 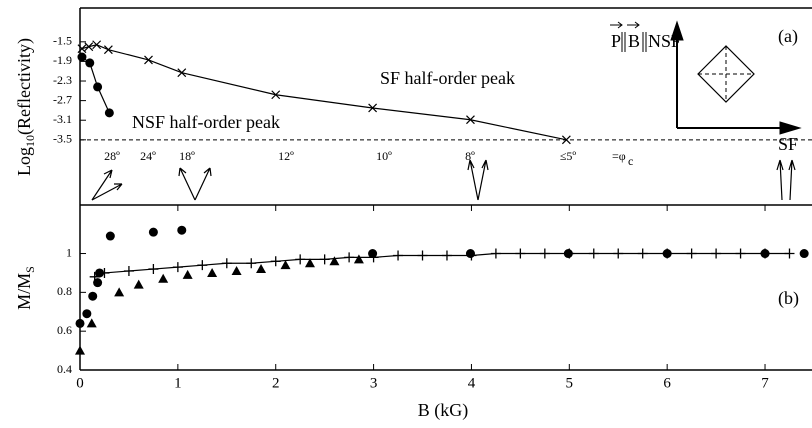 I want to click on x-tick-label: 0, so click(x=80, y=383).